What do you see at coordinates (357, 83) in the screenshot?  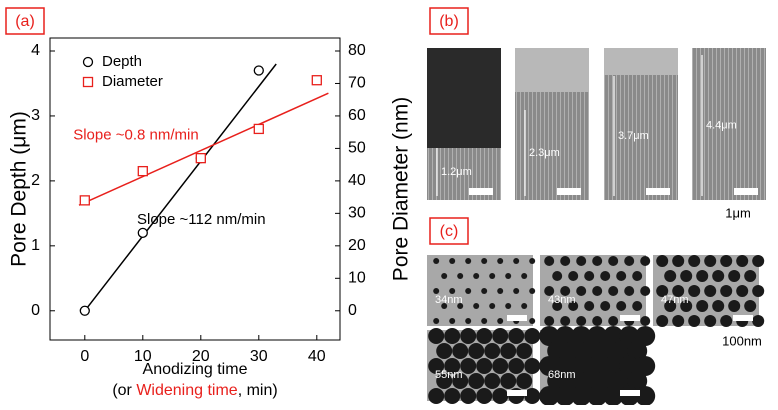 I see `y2-tick-label: 70` at bounding box center [357, 83].